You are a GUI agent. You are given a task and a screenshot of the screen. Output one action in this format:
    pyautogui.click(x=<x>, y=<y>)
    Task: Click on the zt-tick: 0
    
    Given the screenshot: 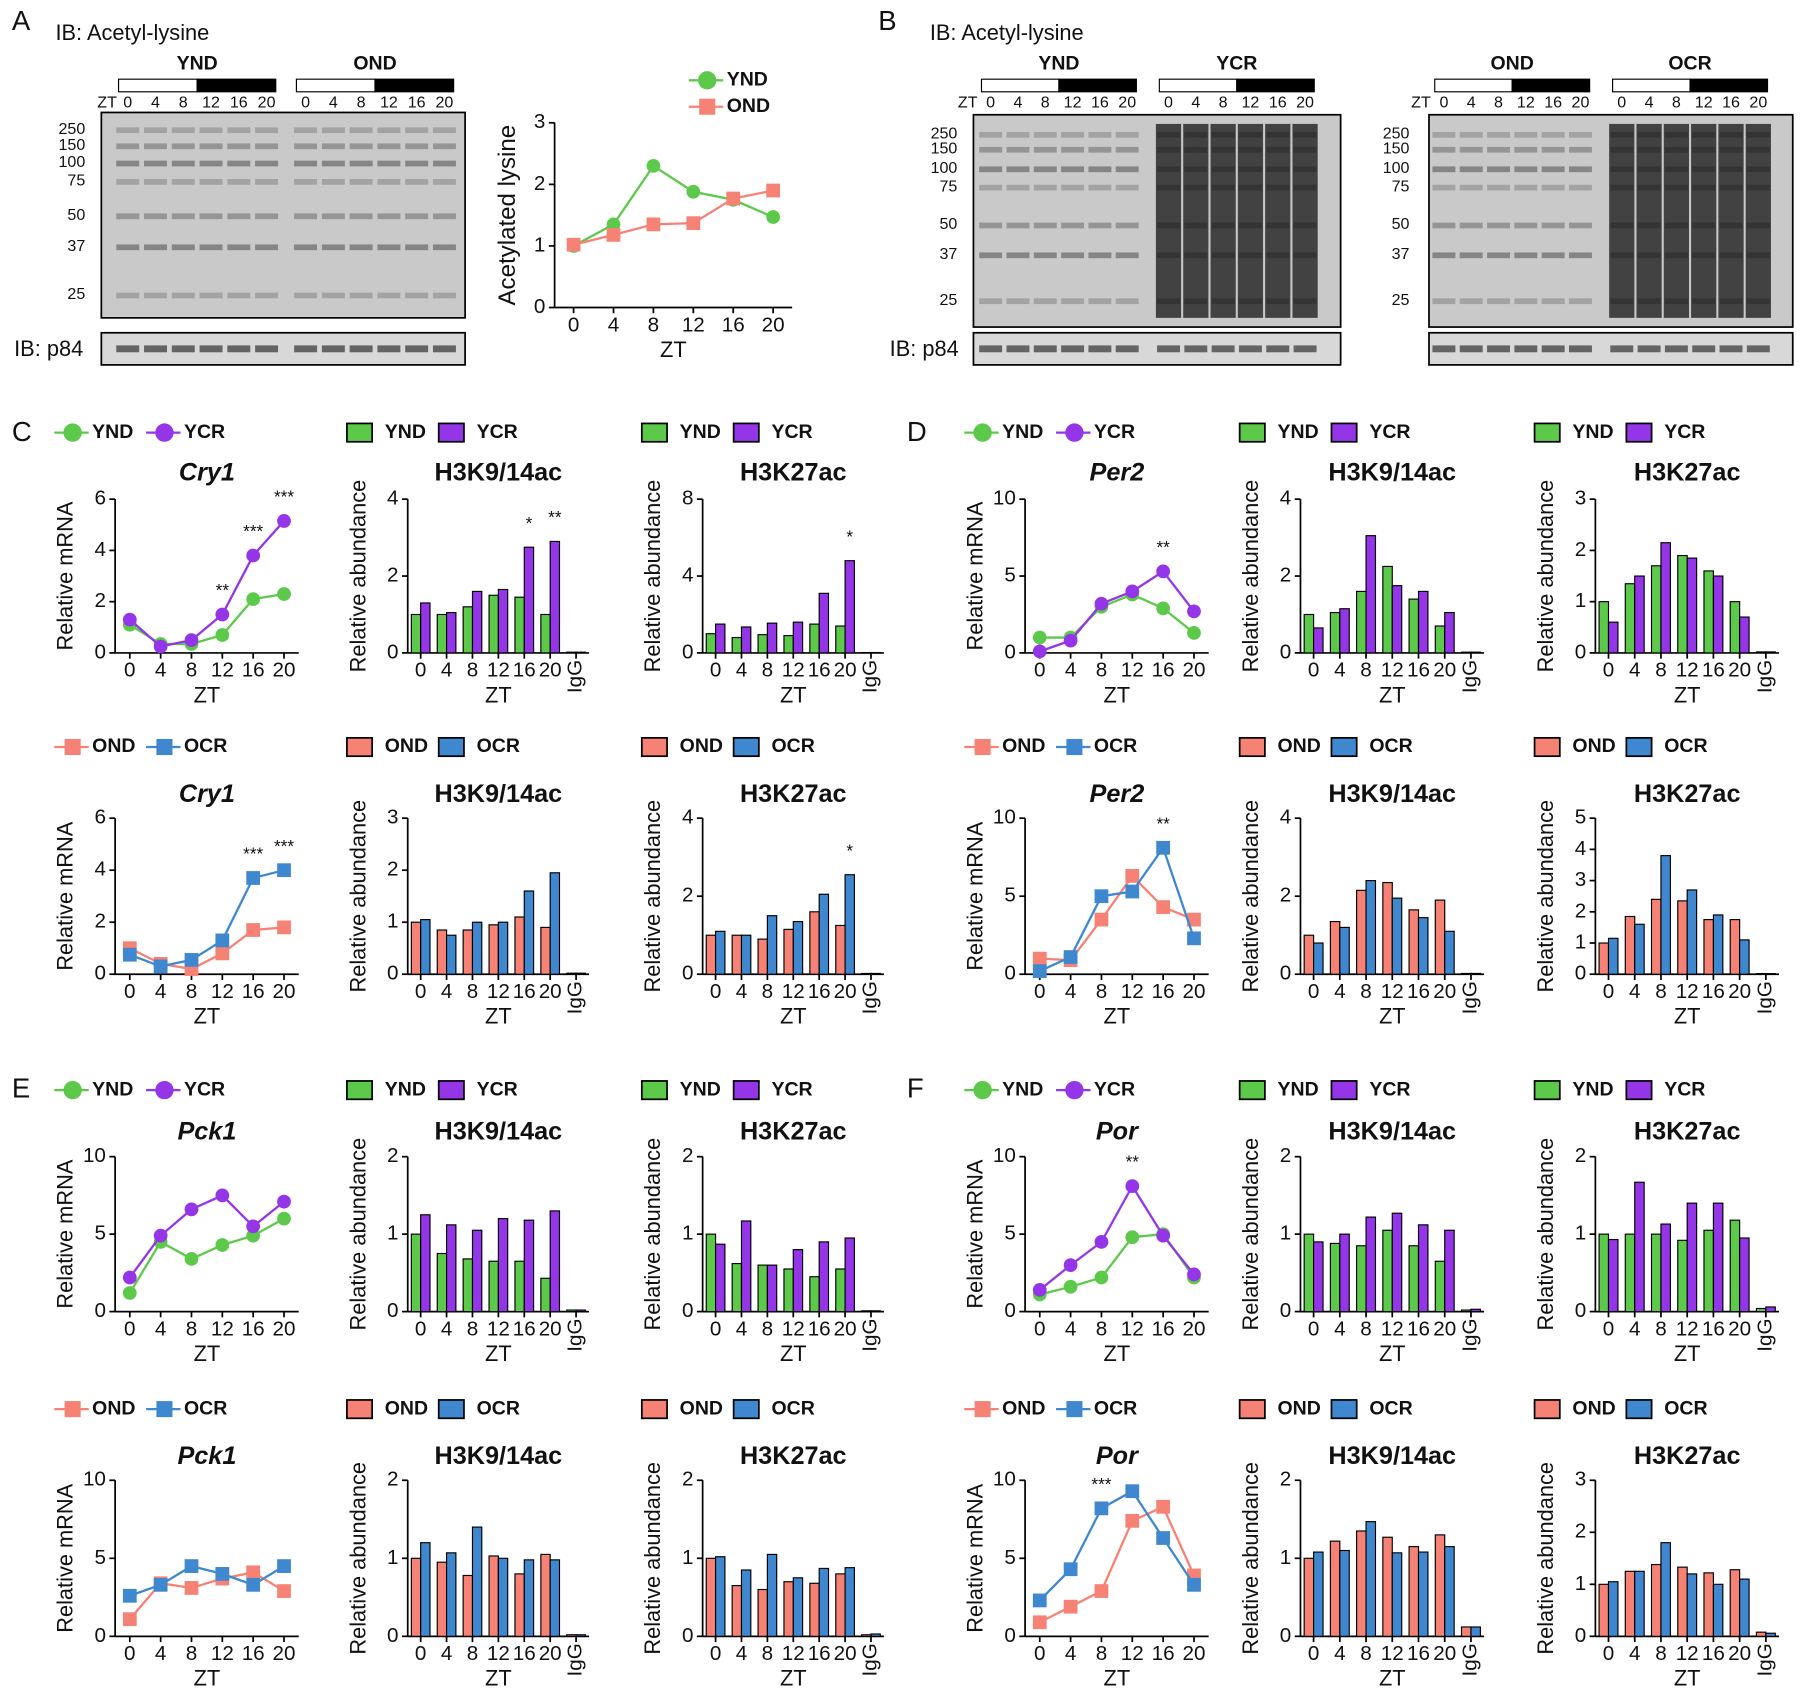 What is the action you would take?
    pyautogui.click(x=127, y=103)
    